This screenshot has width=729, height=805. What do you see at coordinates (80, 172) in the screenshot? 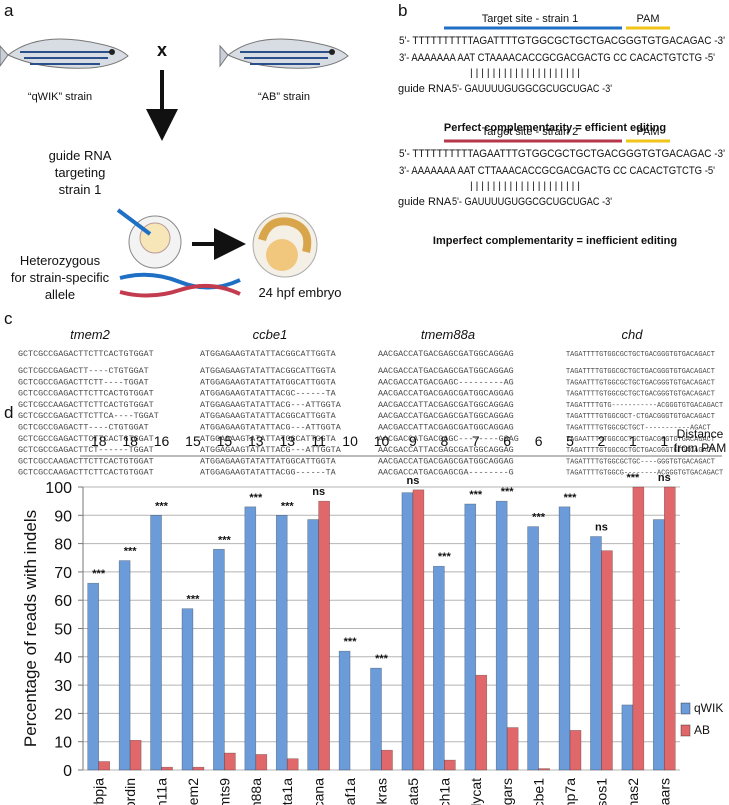
I see `injection-label: targeting` at bounding box center [80, 172].